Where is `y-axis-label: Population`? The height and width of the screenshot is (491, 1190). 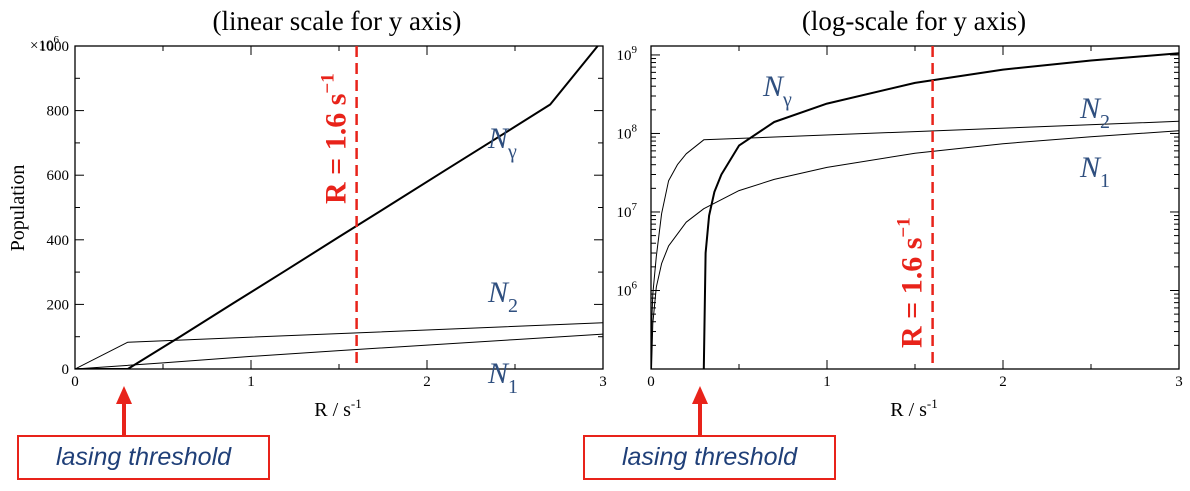
y-axis-label: Population is located at coordinates (18, 208).